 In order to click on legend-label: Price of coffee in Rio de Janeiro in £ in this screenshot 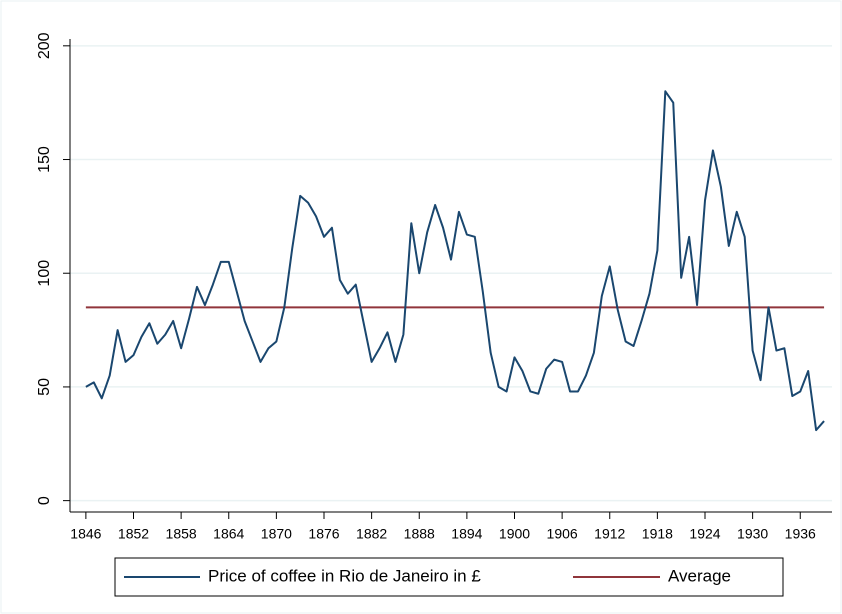, I will do `click(344, 575)`.